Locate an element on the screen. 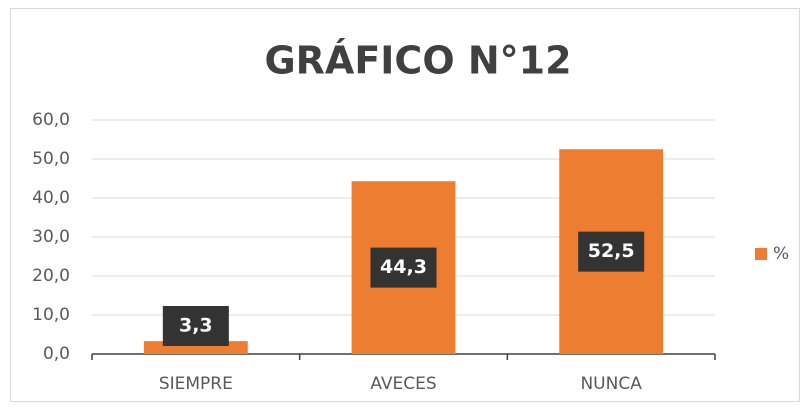  x-tick-label: SIEMPRE is located at coordinates (196, 384).